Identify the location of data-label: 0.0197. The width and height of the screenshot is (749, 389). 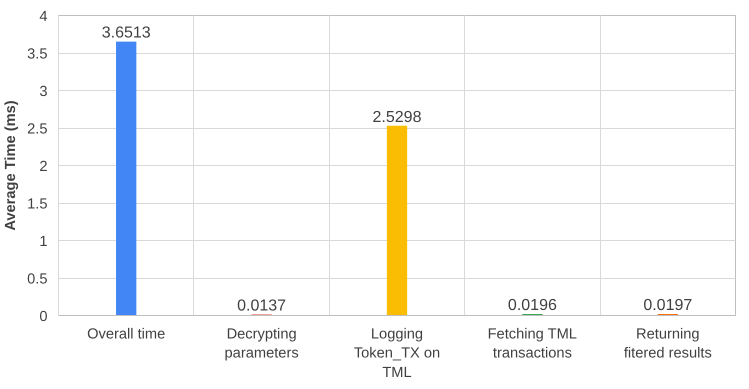
(667, 305).